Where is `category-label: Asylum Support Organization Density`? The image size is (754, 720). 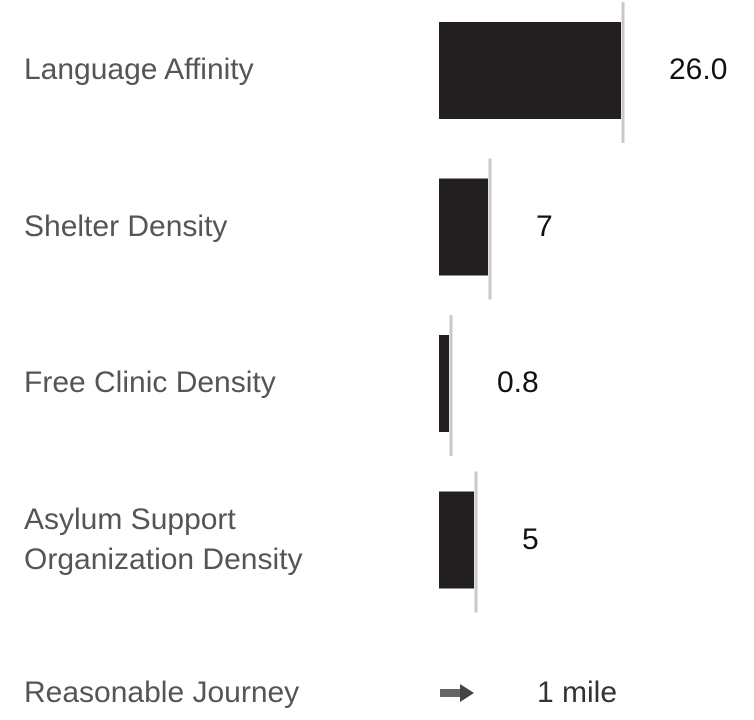 category-label: Asylum Support Organization Density is located at coordinates (163, 539).